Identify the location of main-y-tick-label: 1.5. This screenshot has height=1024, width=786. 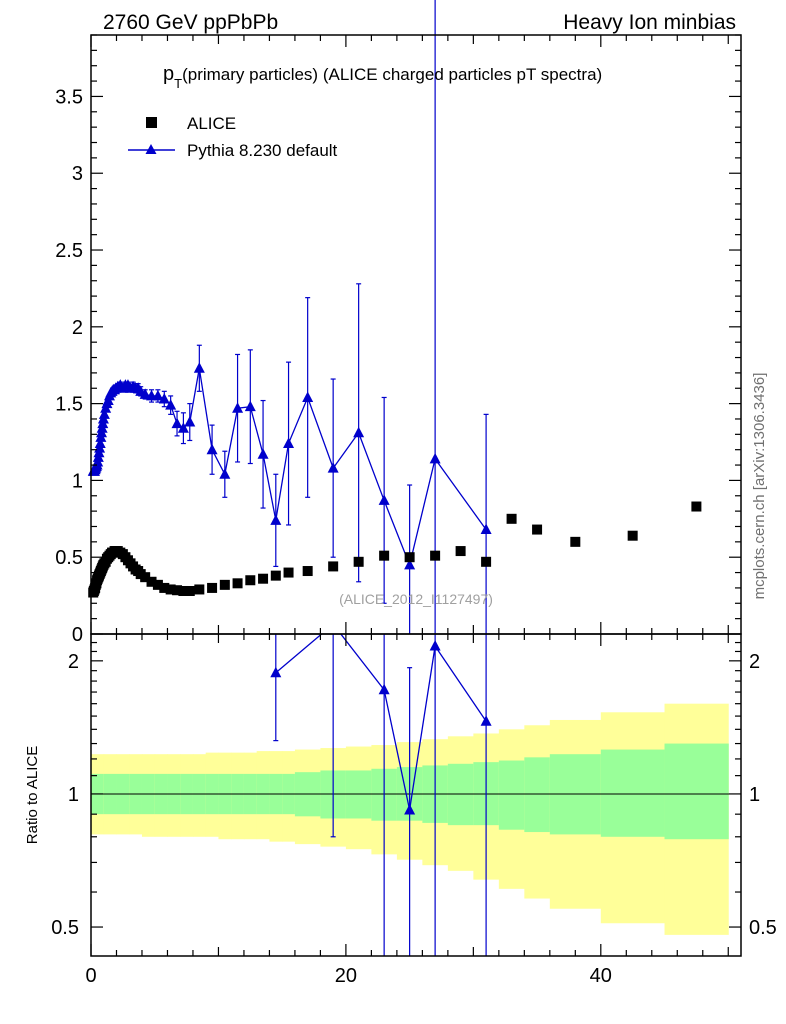
(69, 405).